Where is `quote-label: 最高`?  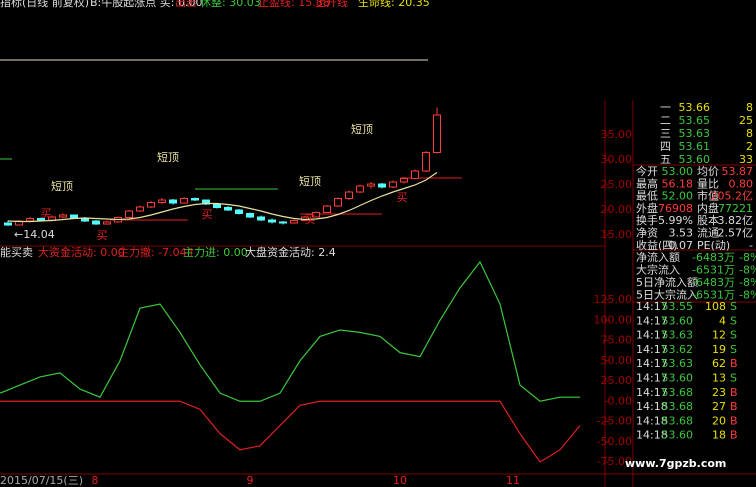
quote-label: 最高 is located at coordinates (647, 183).